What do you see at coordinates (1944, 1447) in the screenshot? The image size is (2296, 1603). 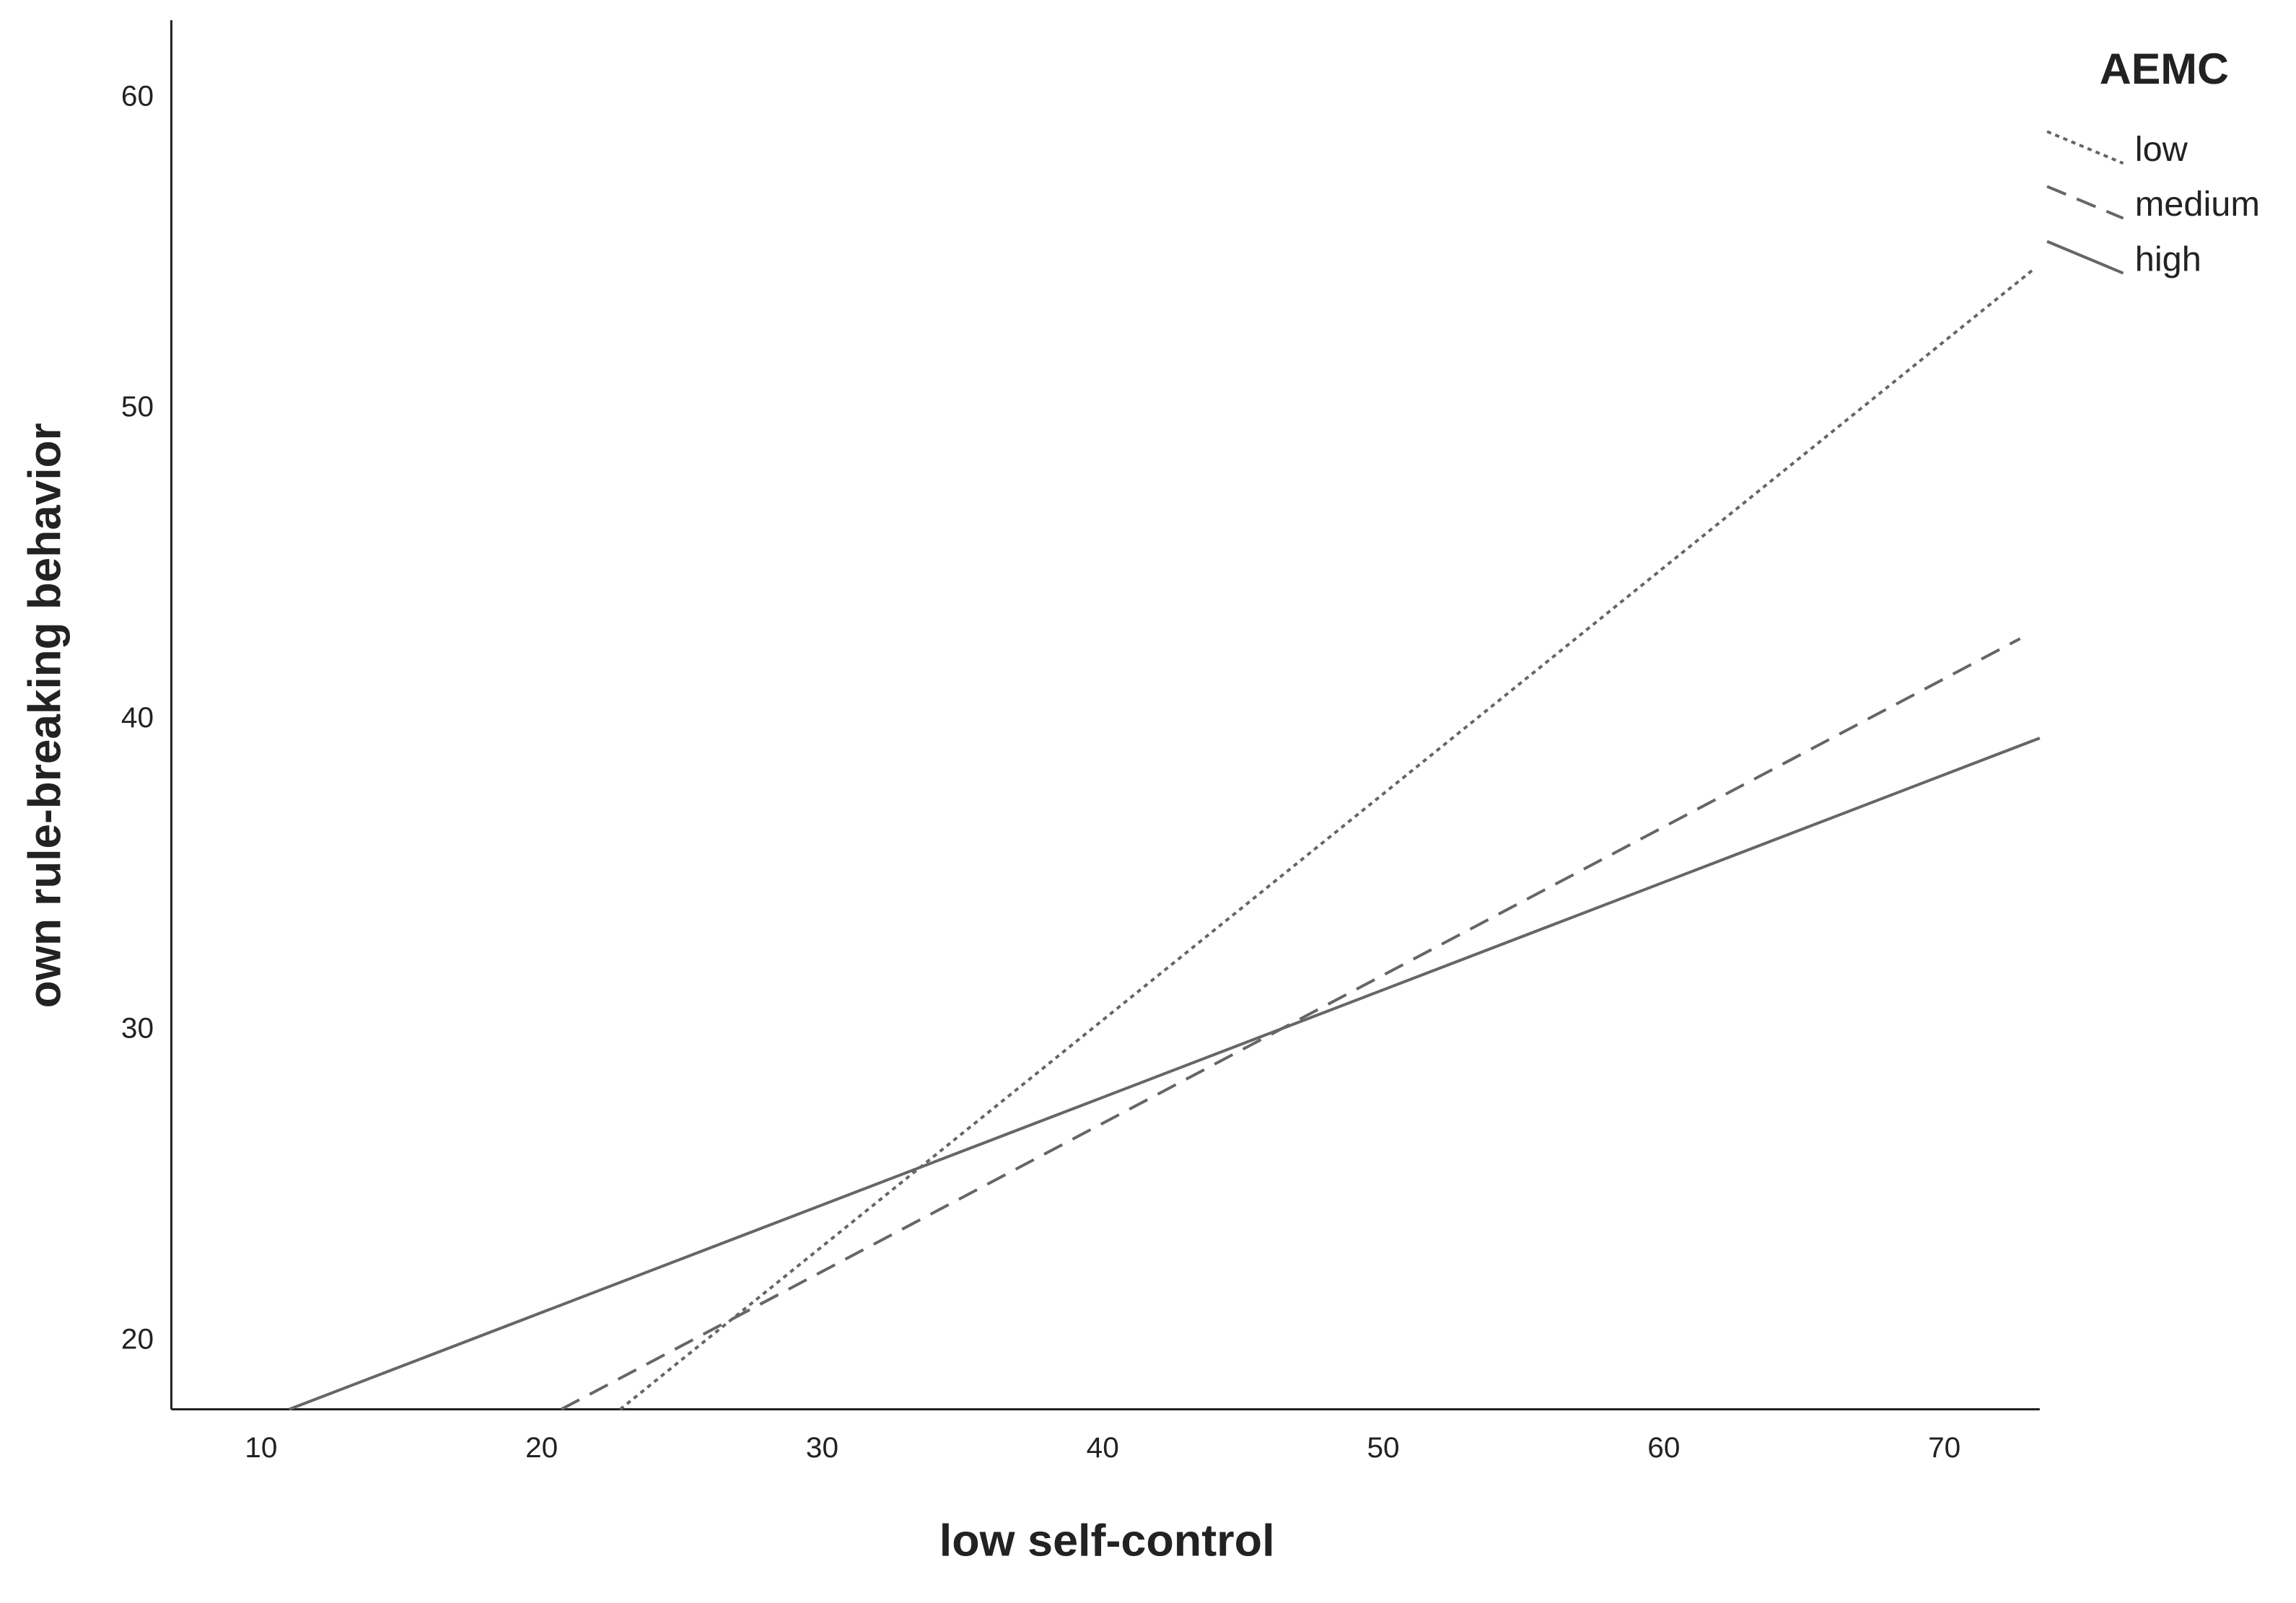 I see `x-tick-label: 70` at bounding box center [1944, 1447].